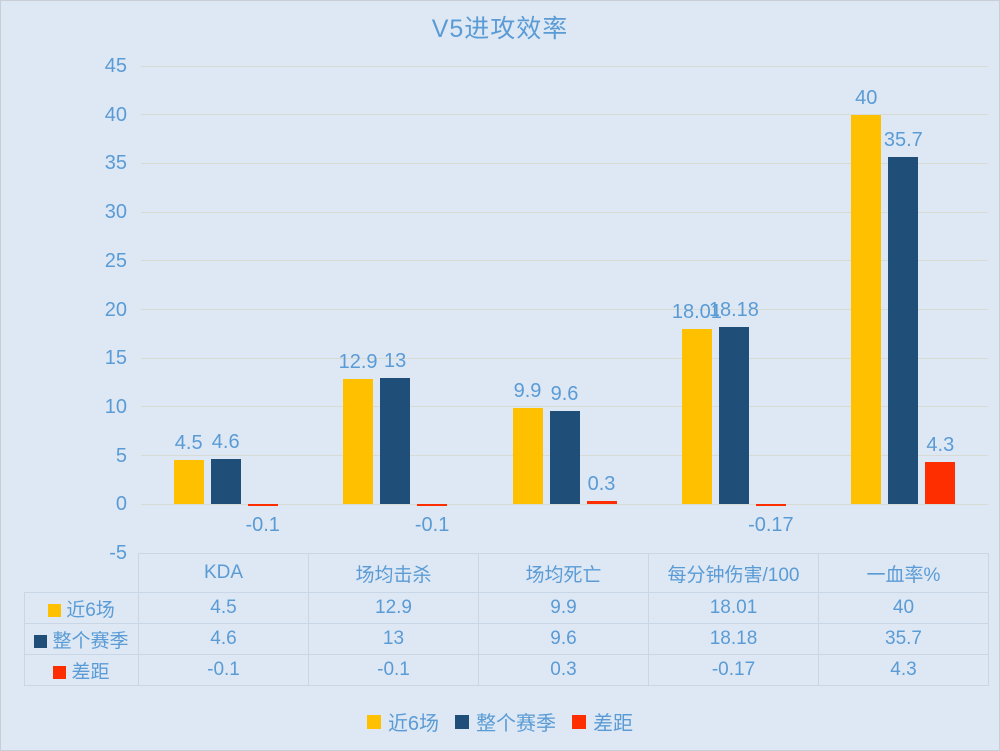  What do you see at coordinates (115, 66) in the screenshot?
I see `y-axis-tick-label: 45` at bounding box center [115, 66].